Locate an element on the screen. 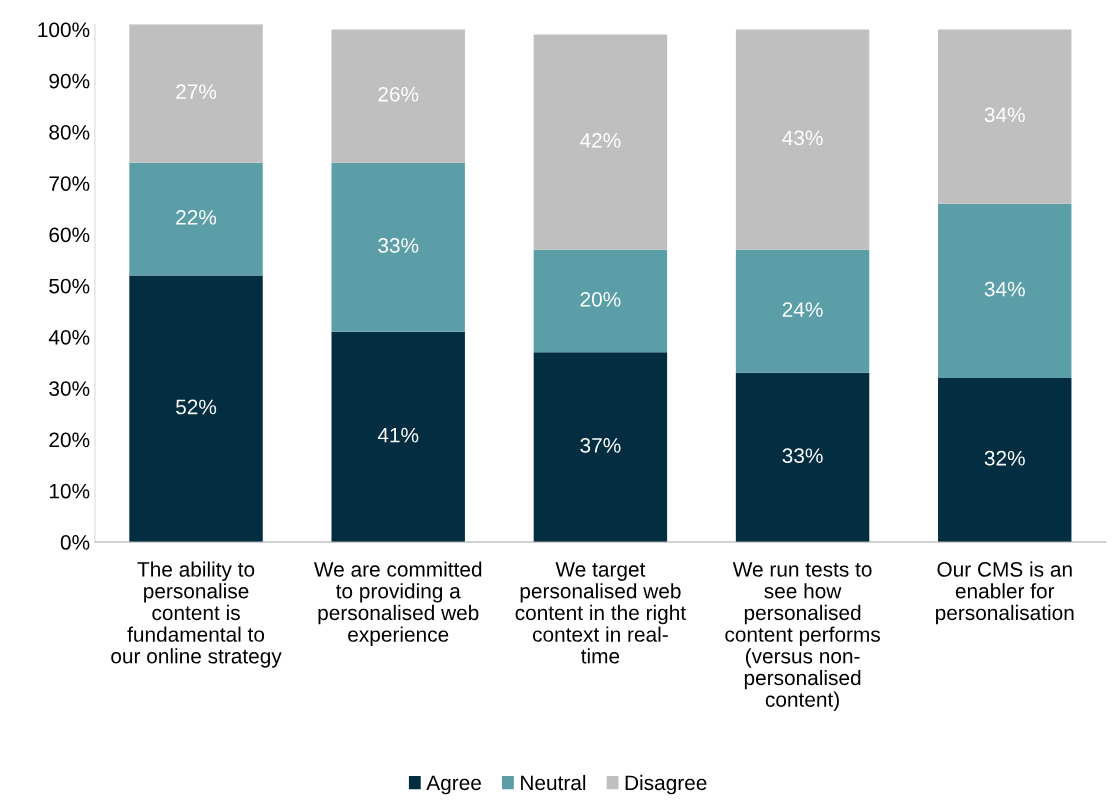 This screenshot has width=1117, height=809. x-tick-label: We target personalised web content in the right context in real- time is located at coordinates (600, 613).